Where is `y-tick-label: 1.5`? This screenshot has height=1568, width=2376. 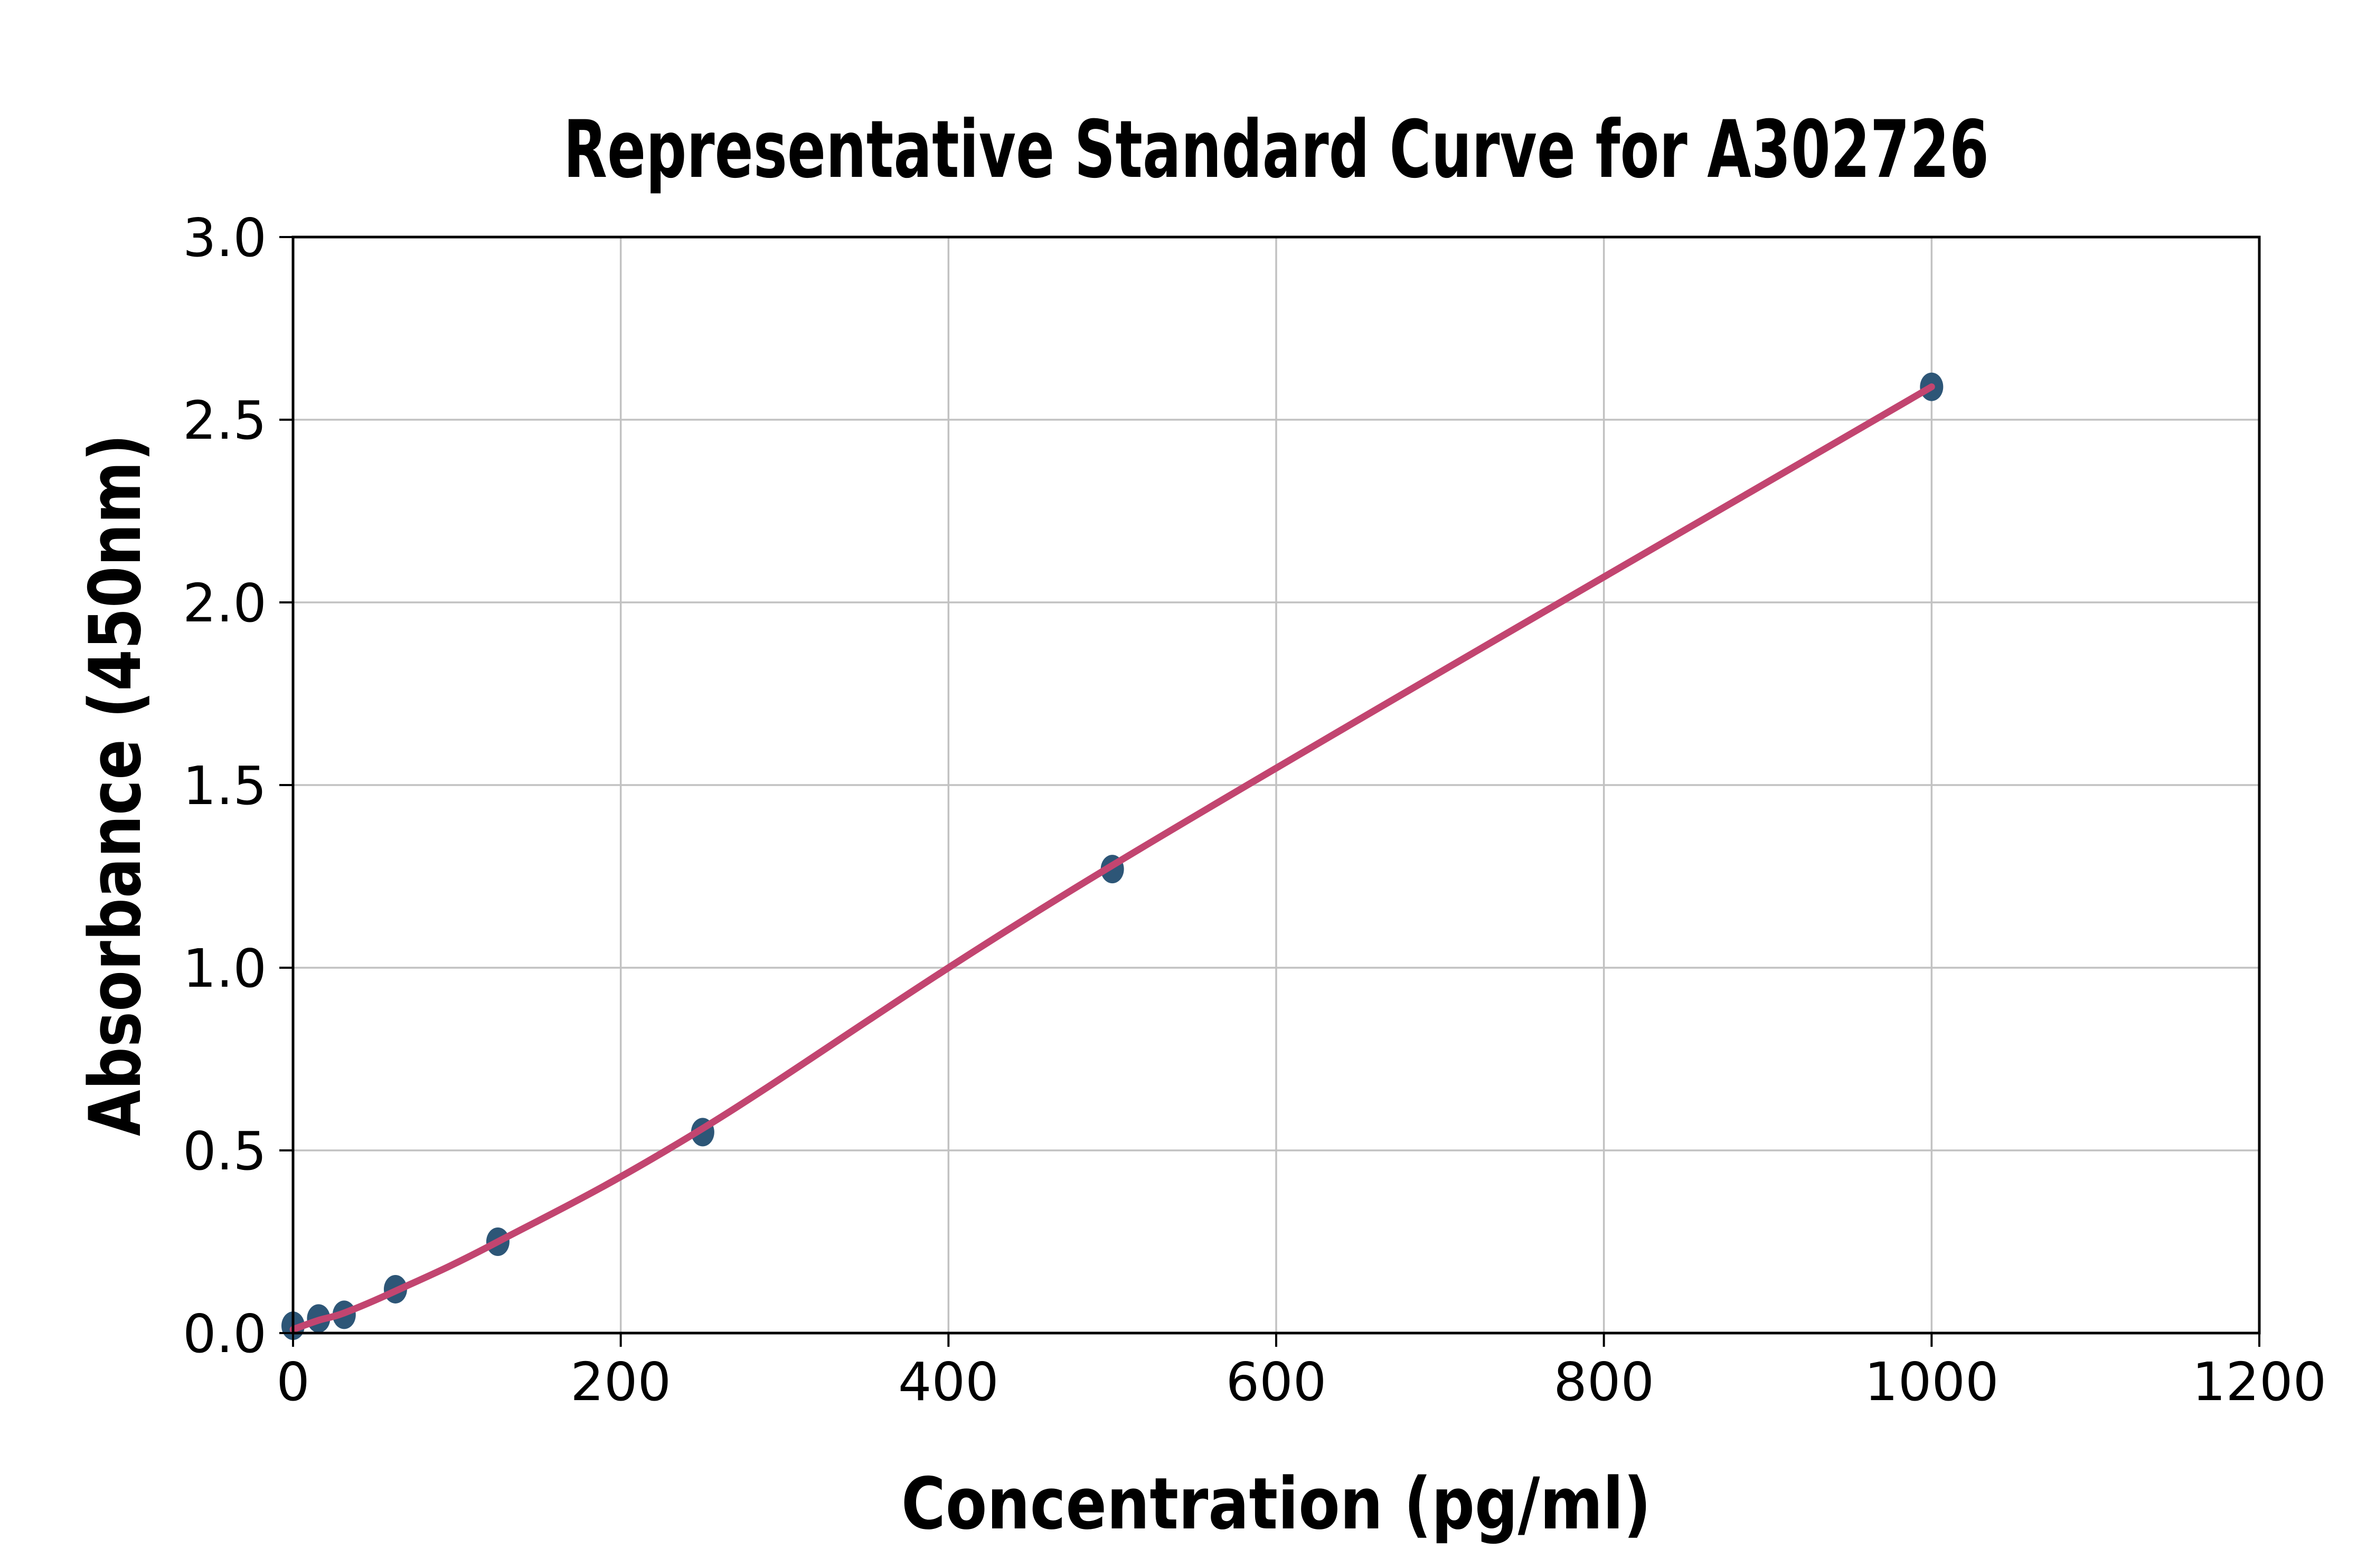
y-tick-label: 1.5 is located at coordinates (225, 786).